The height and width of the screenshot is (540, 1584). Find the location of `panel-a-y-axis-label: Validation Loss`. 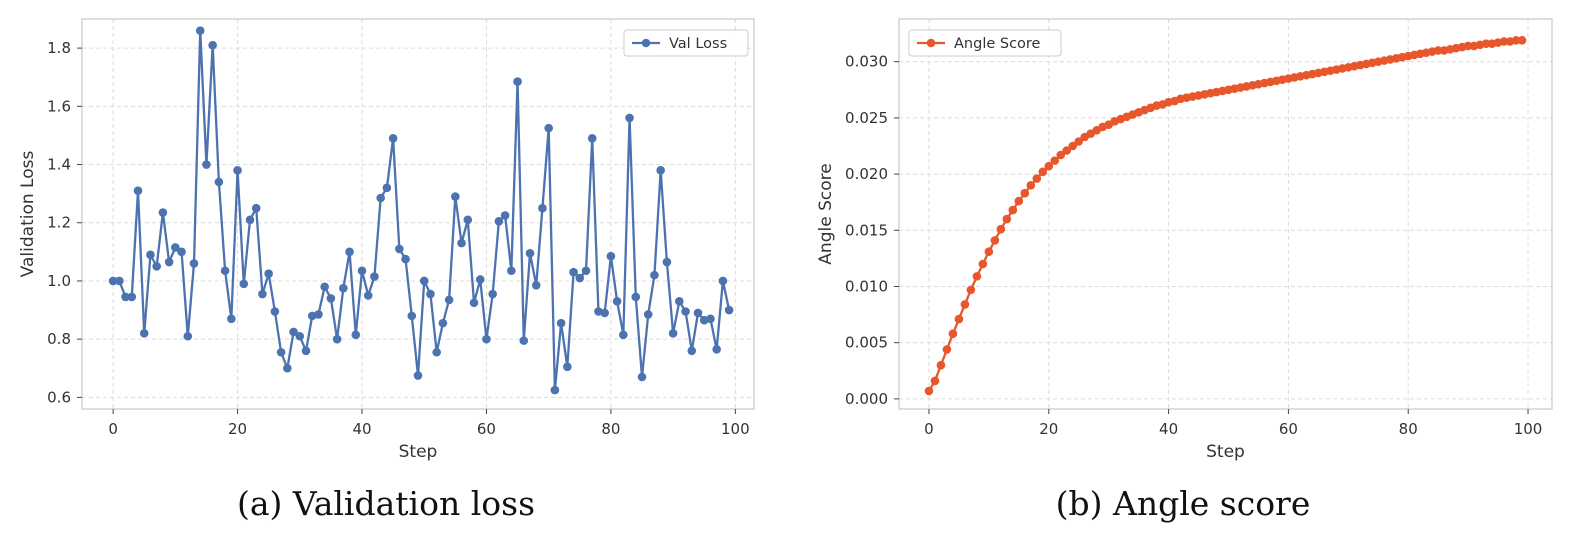

panel-a-y-axis-label: Validation Loss is located at coordinates (28, 214).